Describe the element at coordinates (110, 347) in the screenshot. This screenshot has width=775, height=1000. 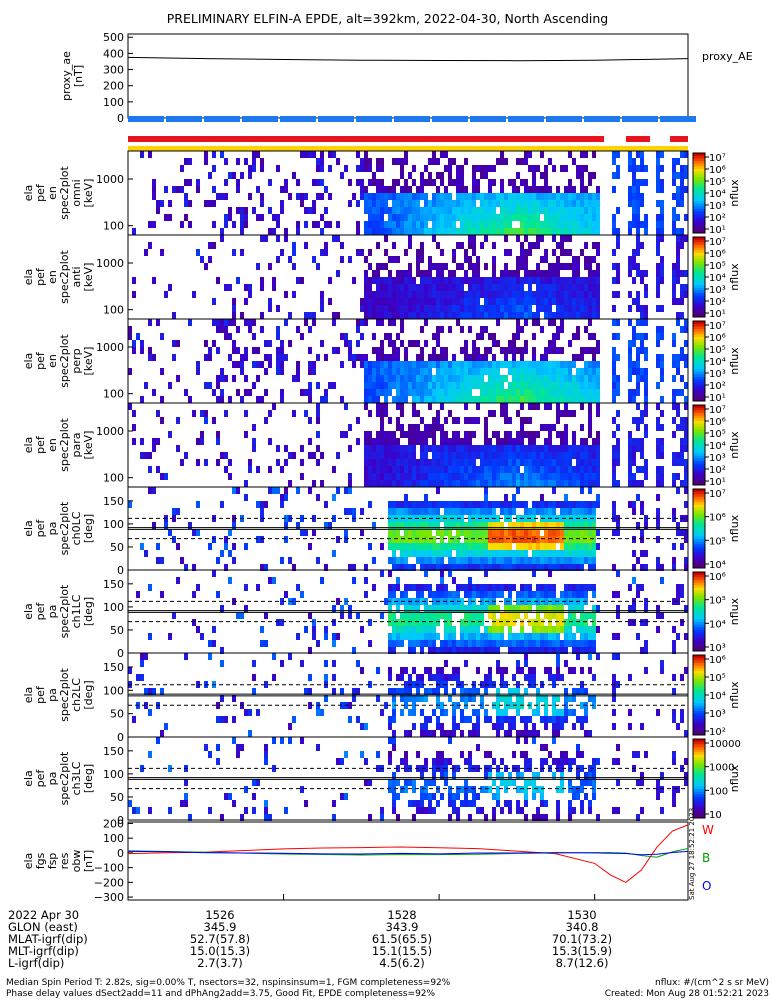
I see `spectrogram-ytick-label: 1000` at that location.